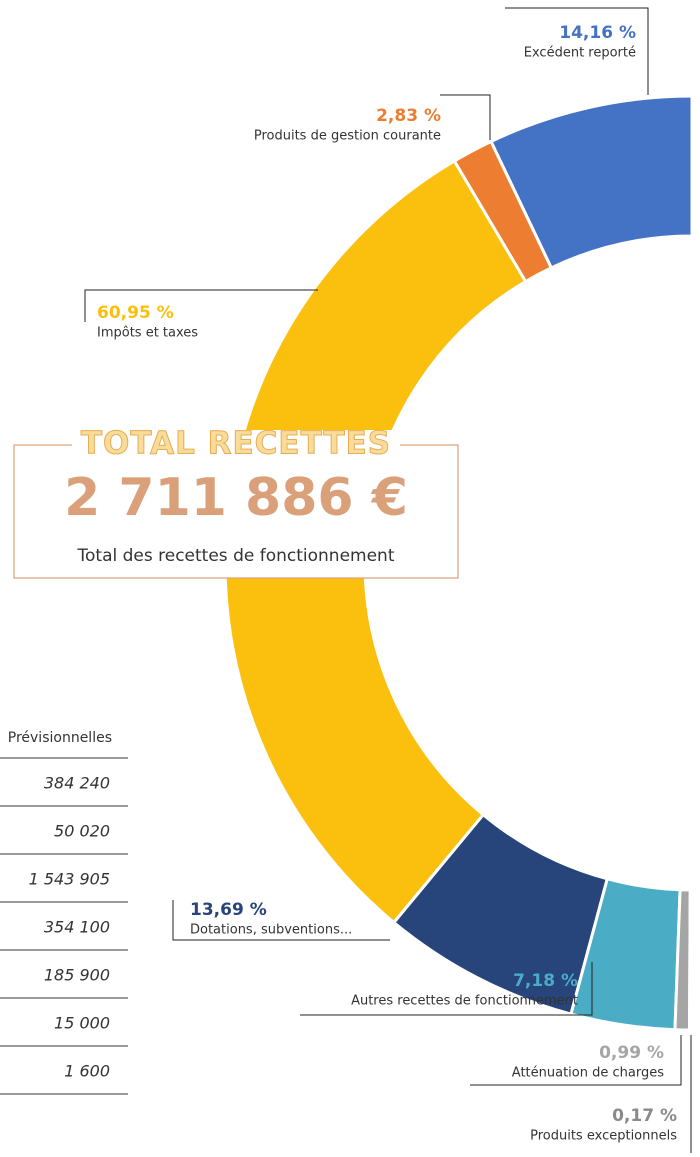  I want to click on table-cell: 185 900, so click(77, 975).